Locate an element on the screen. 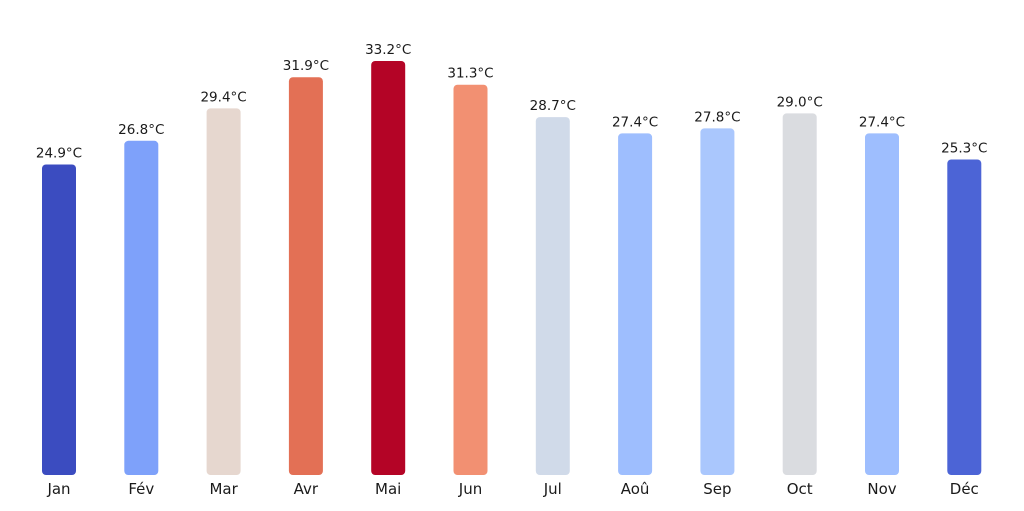 This screenshot has height=511, width=1024. x-tick-label-10: Nov is located at coordinates (881, 489).